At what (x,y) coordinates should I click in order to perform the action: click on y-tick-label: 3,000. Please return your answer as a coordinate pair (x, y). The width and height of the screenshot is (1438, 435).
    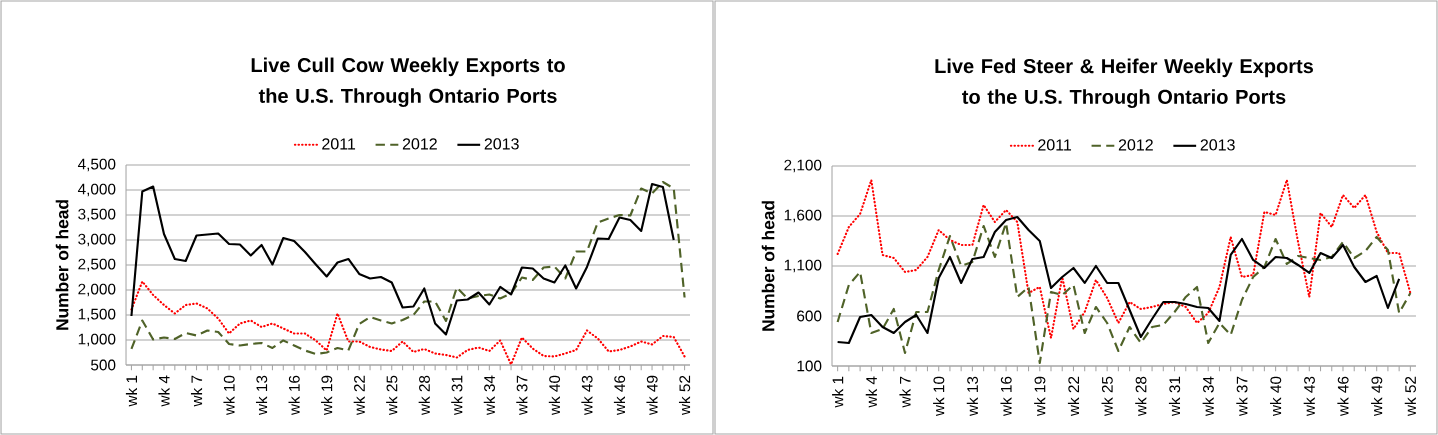
    Looking at the image, I should click on (97, 240).